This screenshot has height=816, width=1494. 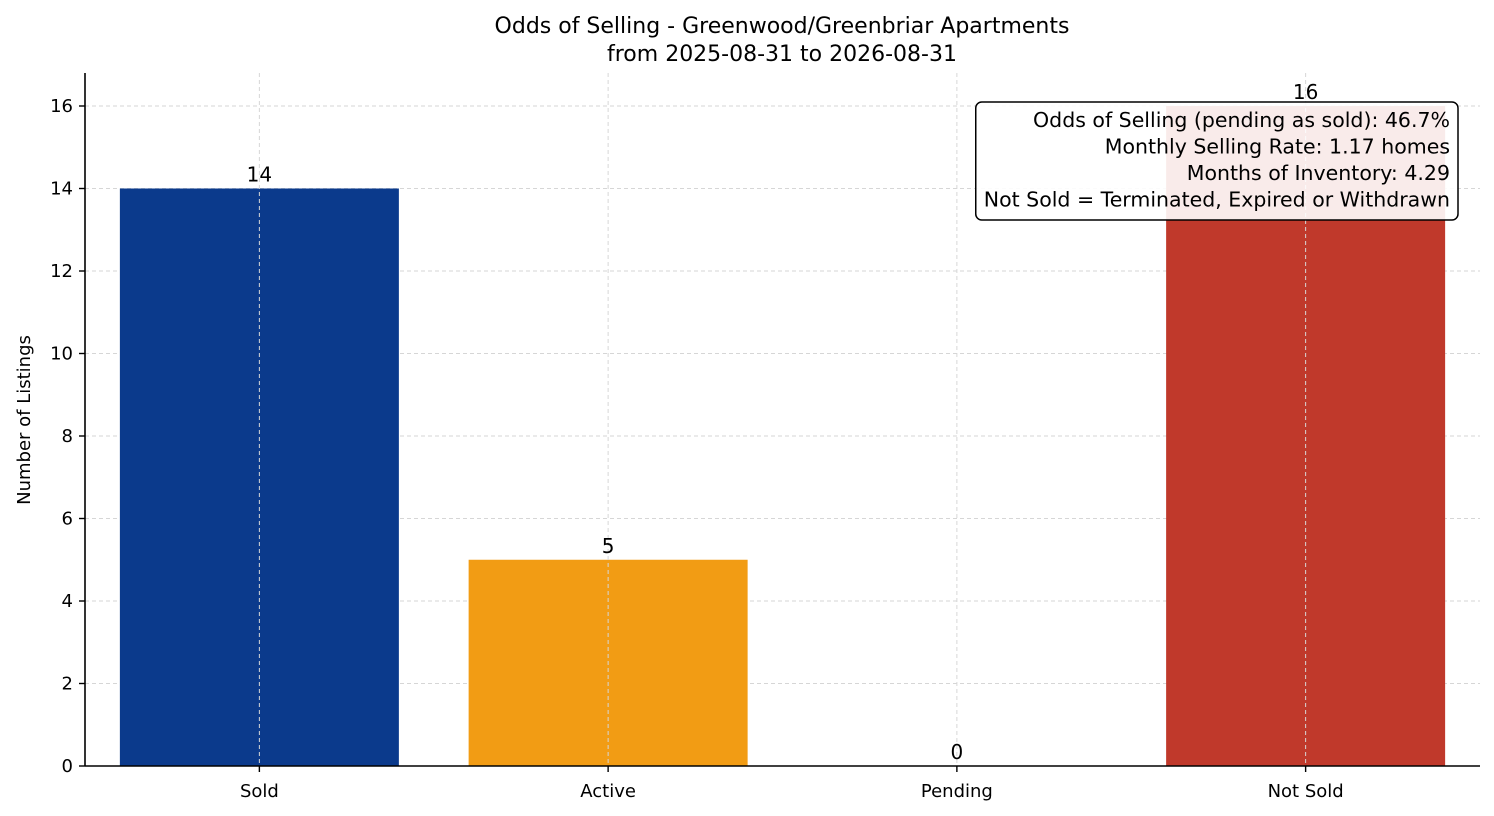 I want to click on annotation-box-frame, so click(x=1217, y=161).